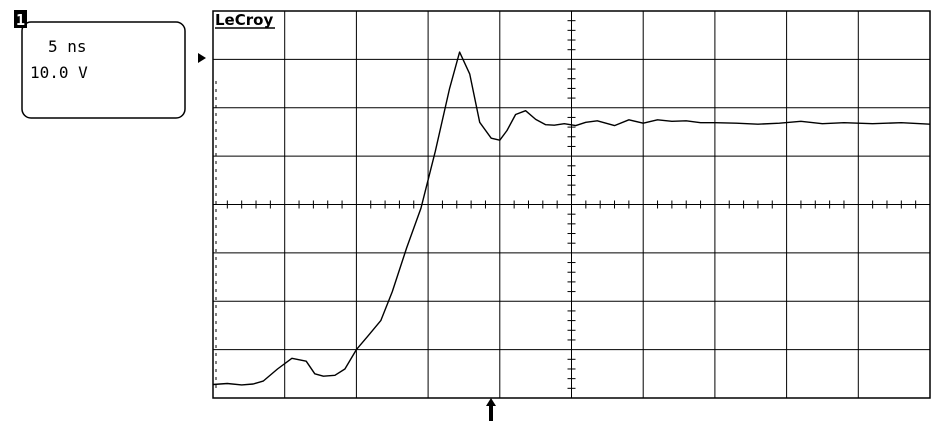 The height and width of the screenshot is (424, 937). I want to click on triangle-right-icon, so click(202, 58).